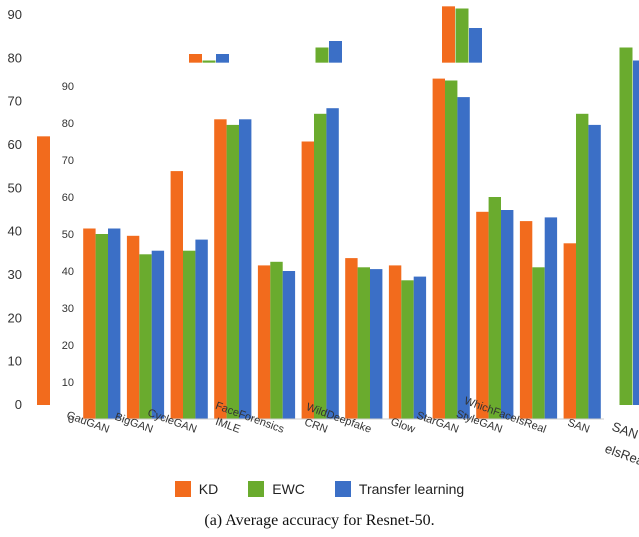 This screenshot has width=639, height=537. Describe the element at coordinates (578, 426) in the screenshot. I see `x-tick-san: SAN` at that location.